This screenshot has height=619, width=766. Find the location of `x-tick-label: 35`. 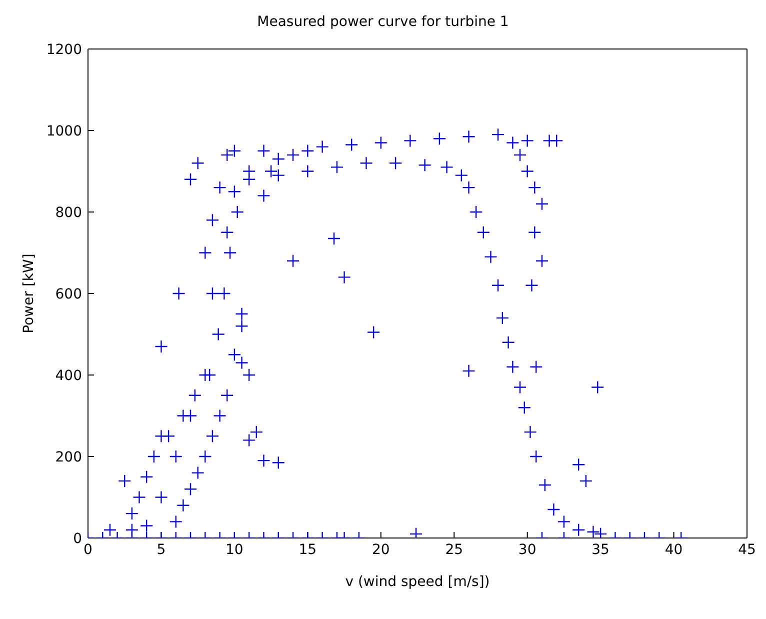

x-tick-label: 35 is located at coordinates (601, 550).